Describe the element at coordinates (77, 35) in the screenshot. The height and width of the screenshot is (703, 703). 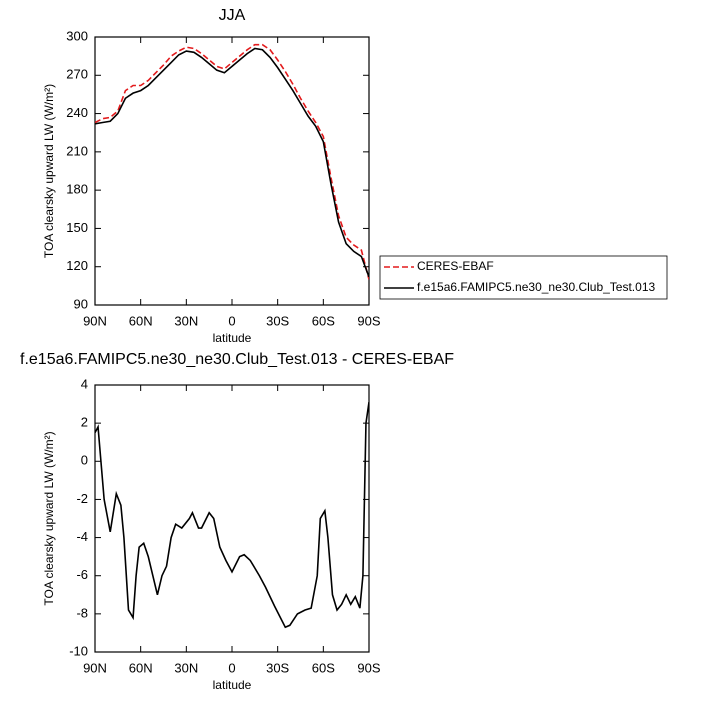
I see `y-tick-label: 300` at that location.